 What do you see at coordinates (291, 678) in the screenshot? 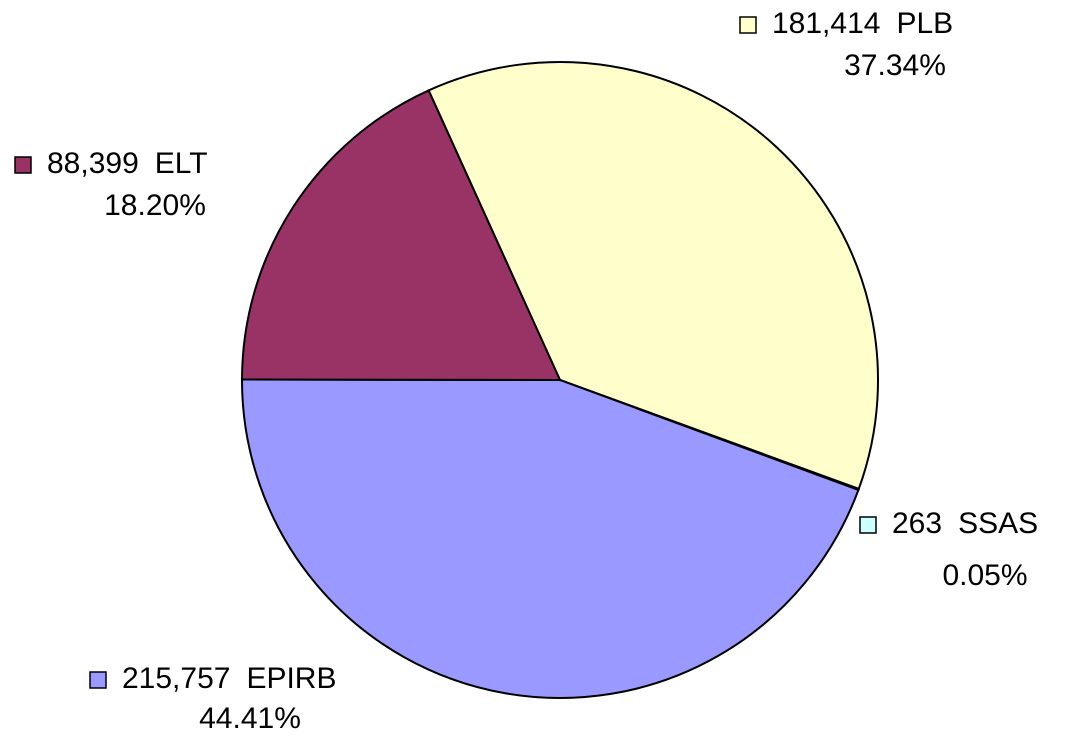
I see `category-label: EPIRB` at bounding box center [291, 678].